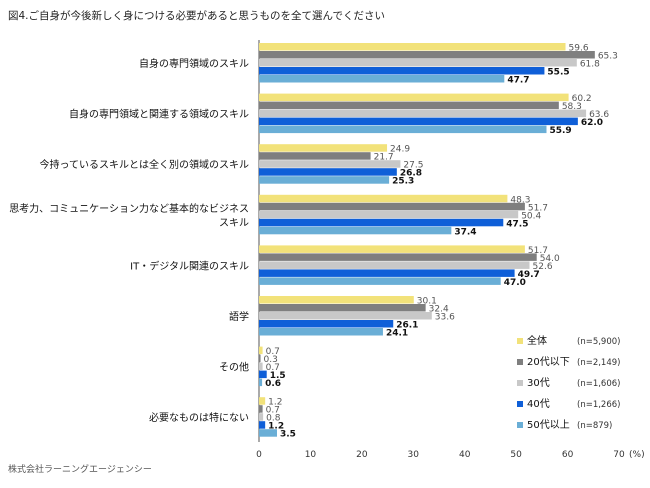 This screenshot has height=488, width=650. What do you see at coordinates (427, 302) in the screenshot?
I see `value-label: 30.1` at bounding box center [427, 302].